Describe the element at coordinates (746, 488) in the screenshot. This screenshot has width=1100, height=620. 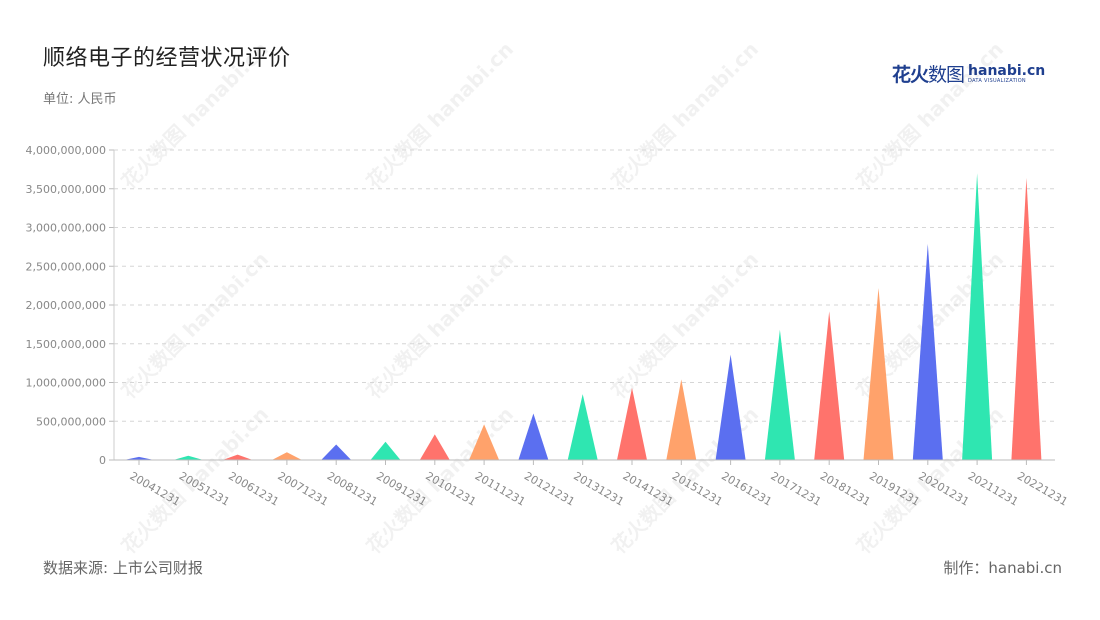
I see `x-tick-label: 20161231` at that location.